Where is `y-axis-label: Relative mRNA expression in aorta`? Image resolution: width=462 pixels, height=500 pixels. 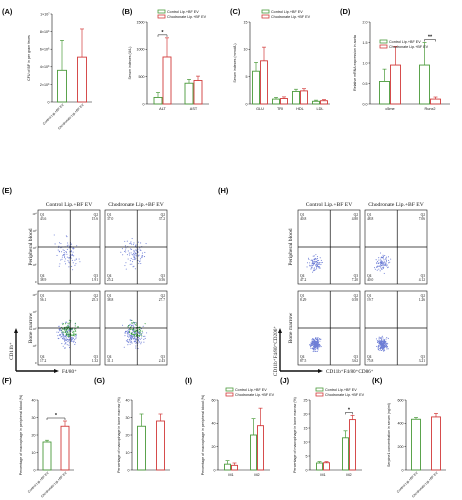 y-axis-label: Relative mRNA expression in aorta is located at coordinates (355, 63).